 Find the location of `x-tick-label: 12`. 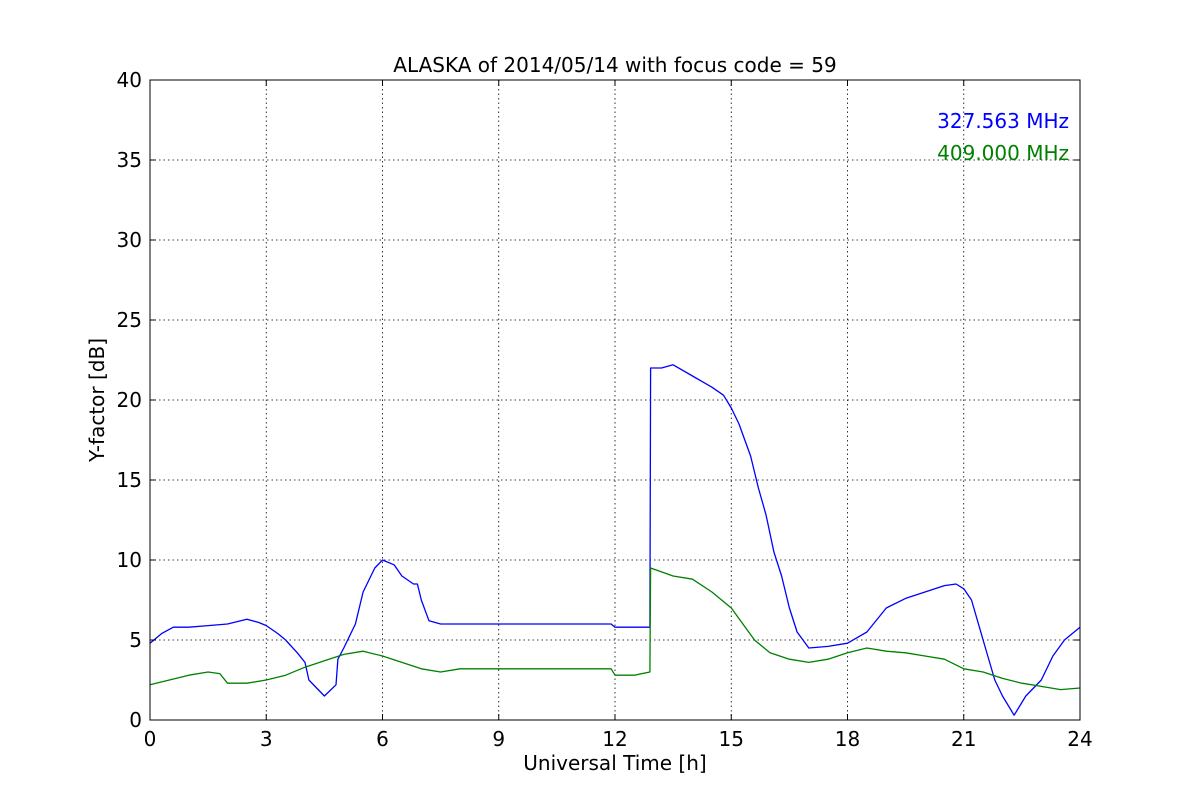

x-tick-label: 12 is located at coordinates (614, 739).